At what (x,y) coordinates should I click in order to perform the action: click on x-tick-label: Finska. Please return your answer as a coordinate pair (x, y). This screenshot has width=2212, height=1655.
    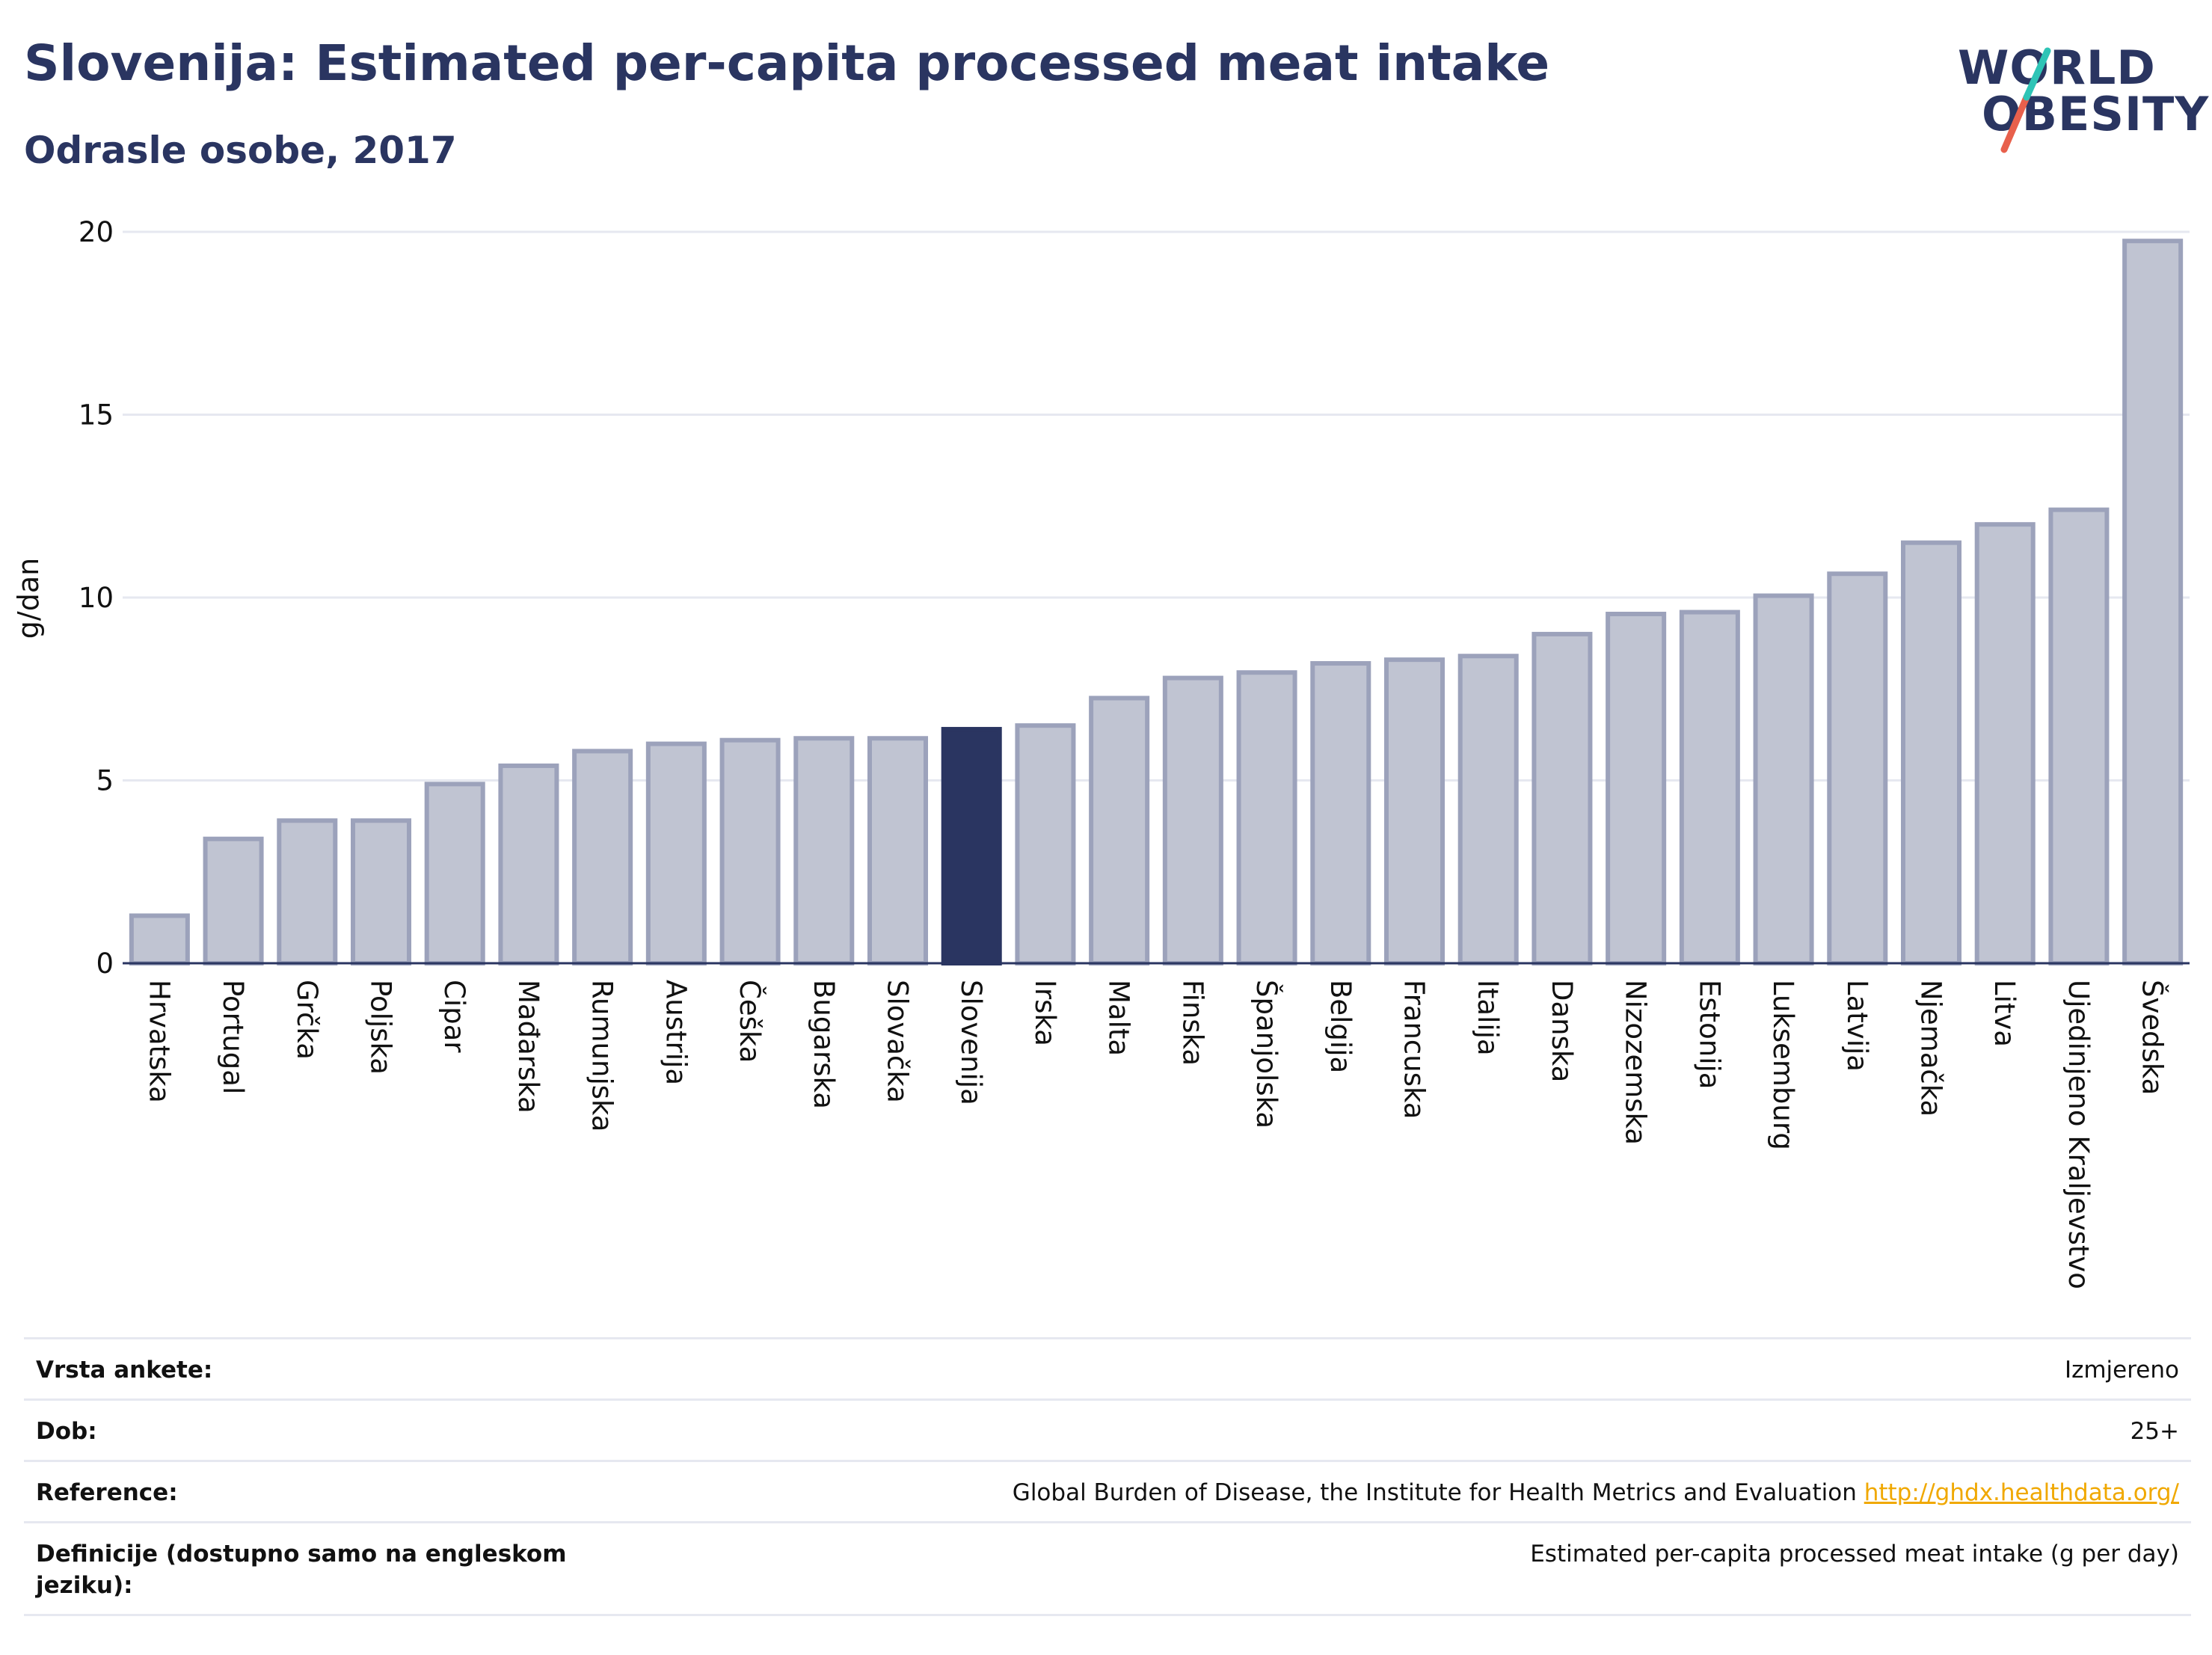
    Looking at the image, I should click on (1192, 1023).